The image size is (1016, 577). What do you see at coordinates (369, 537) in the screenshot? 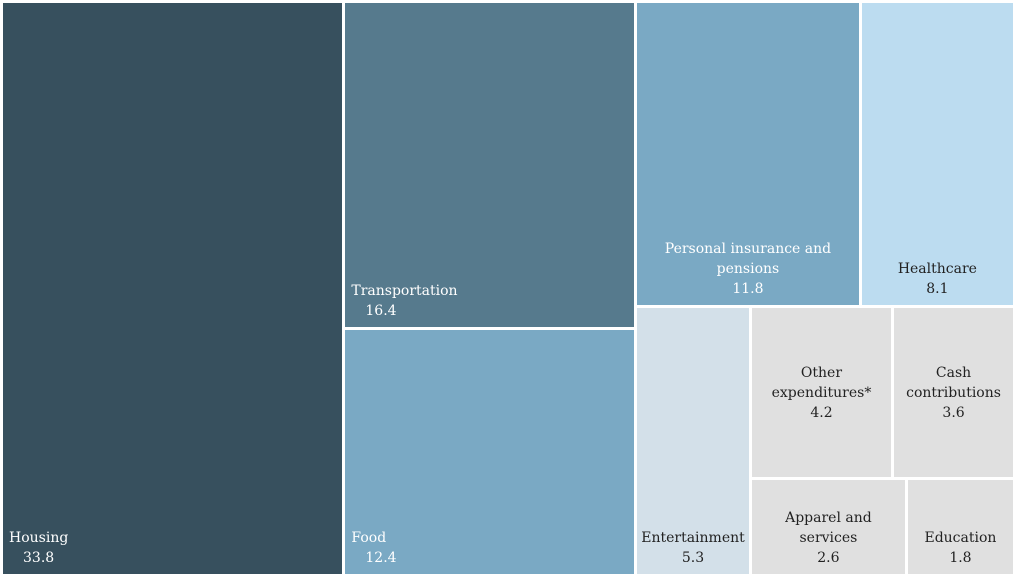
I see `treemap-category-label: Food` at bounding box center [369, 537].